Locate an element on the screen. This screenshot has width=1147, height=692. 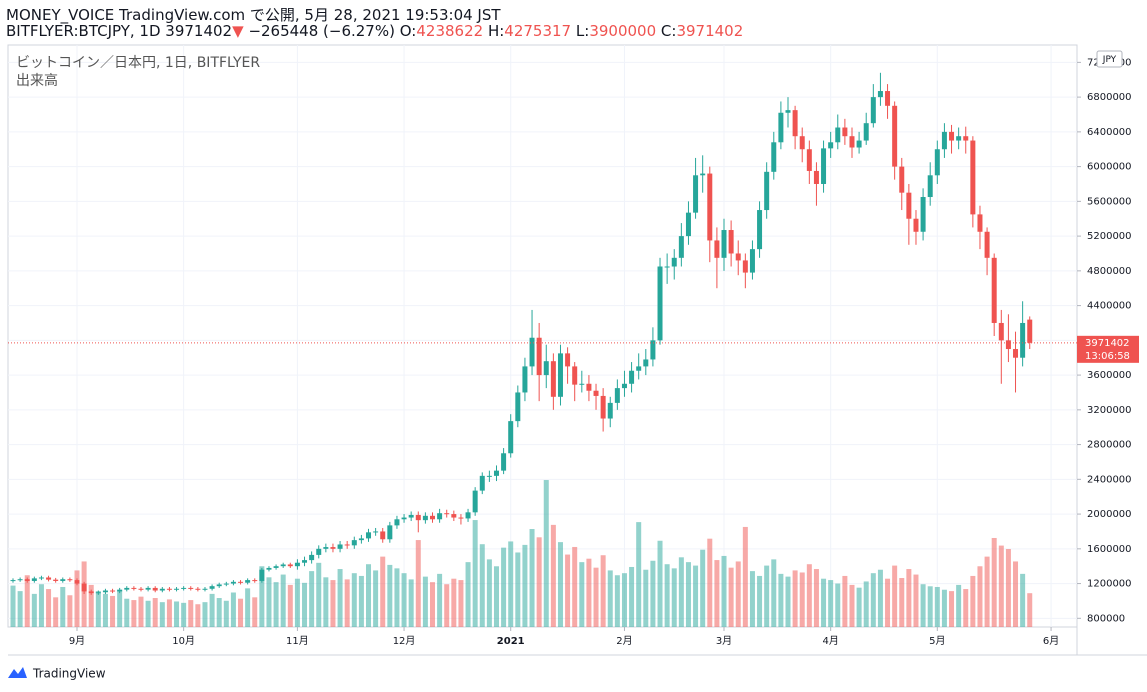
y-tick-label: 4400000 is located at coordinates (1109, 306).